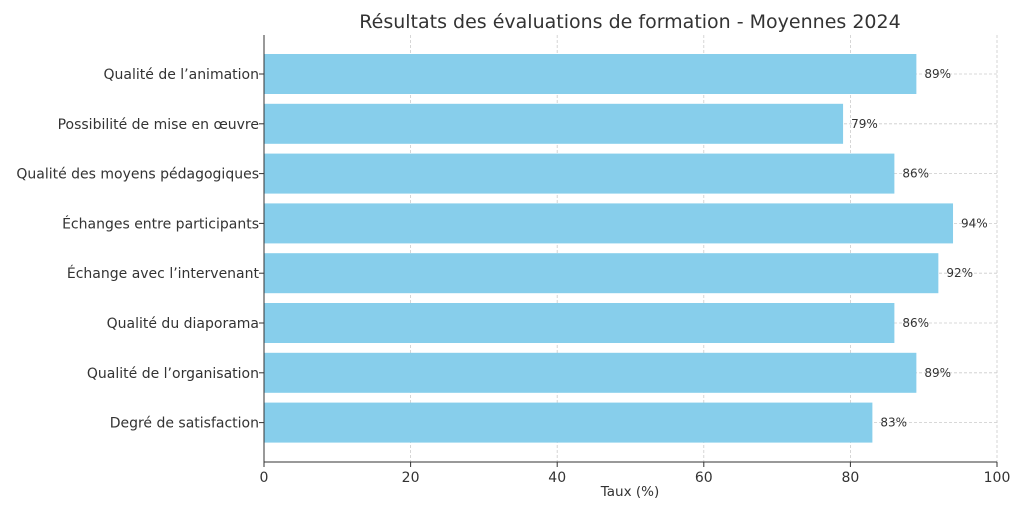 The image size is (1024, 516). What do you see at coordinates (893, 423) in the screenshot?
I see `bar-value-label: 83%` at bounding box center [893, 423].